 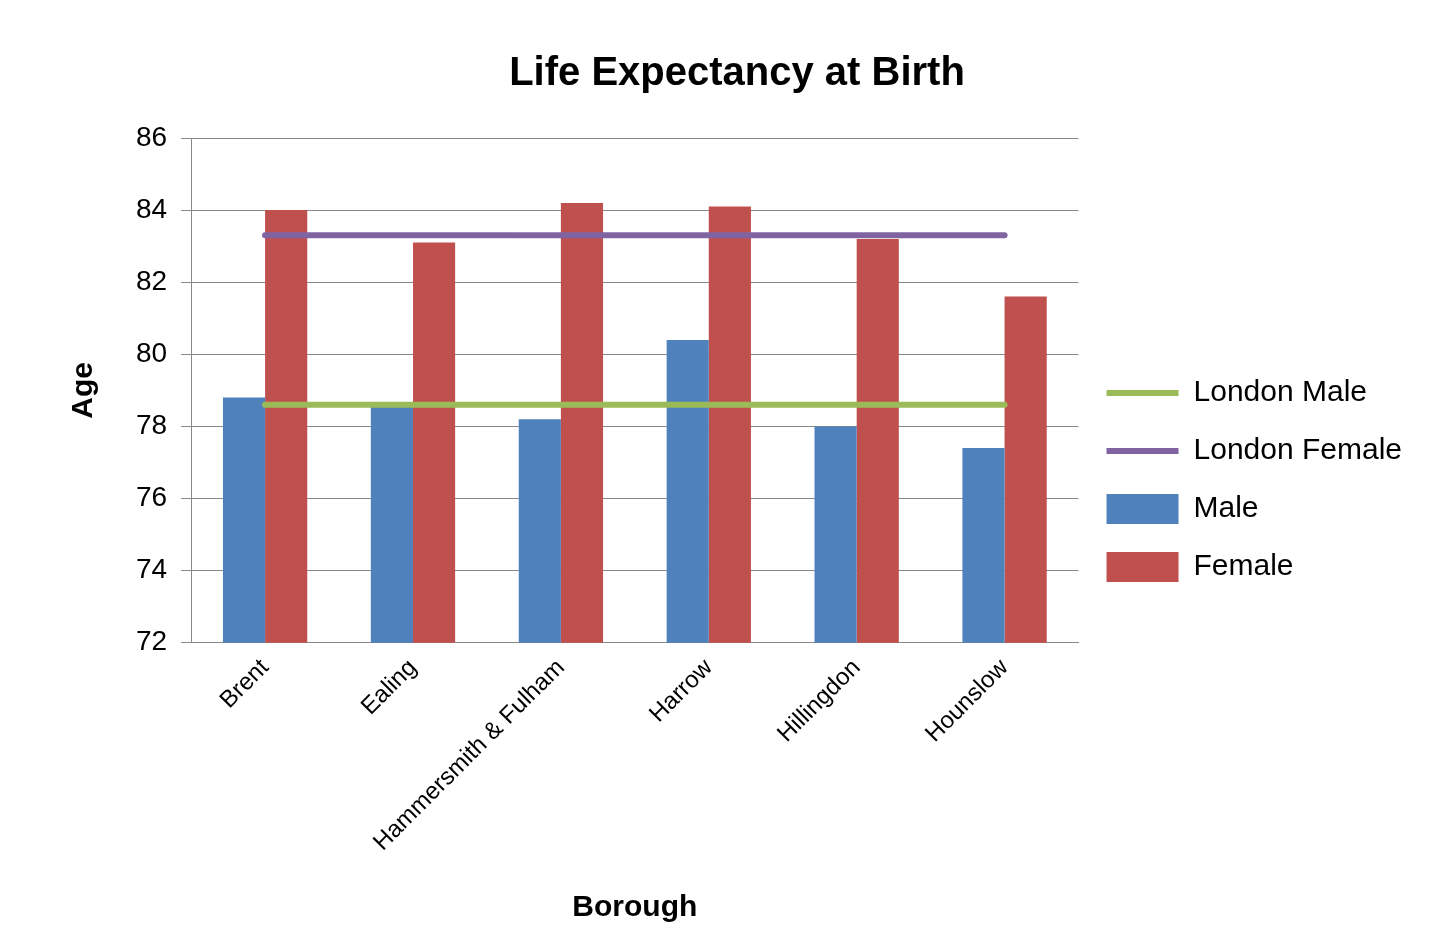 I want to click on y-tick-label: 72, so click(x=151, y=641).